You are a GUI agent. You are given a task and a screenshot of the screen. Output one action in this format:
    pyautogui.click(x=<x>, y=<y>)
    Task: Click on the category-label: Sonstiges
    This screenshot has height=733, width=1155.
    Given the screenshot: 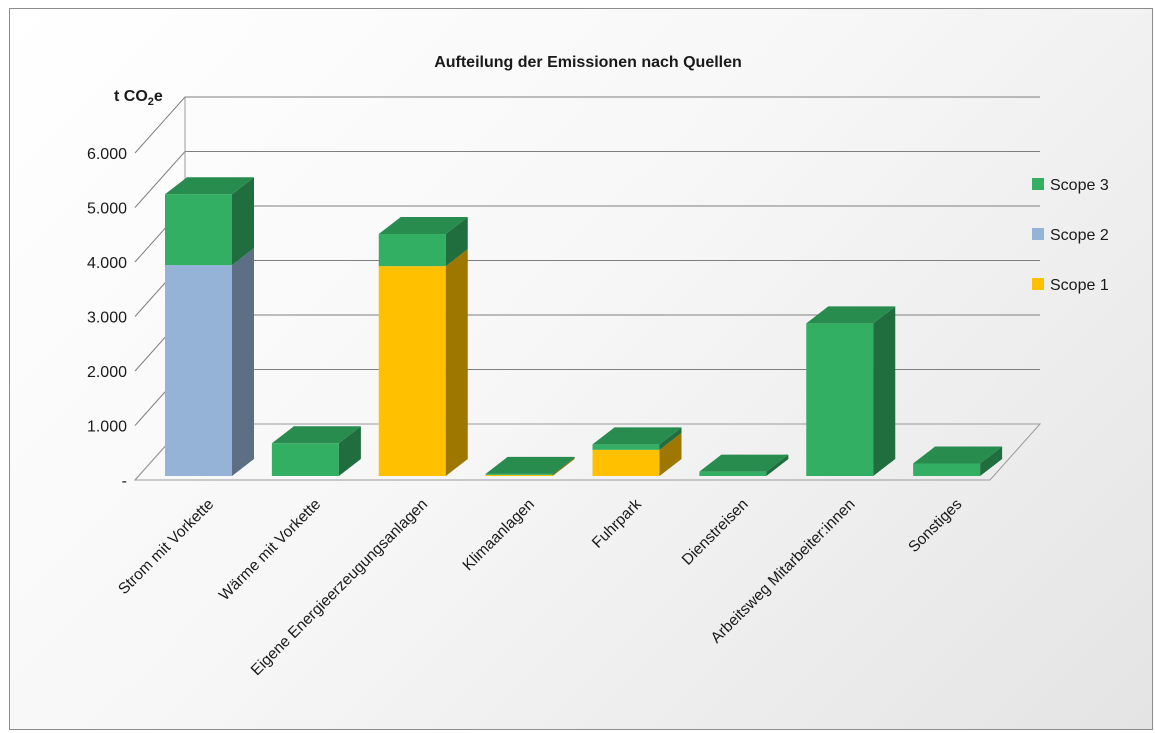 What is the action you would take?
    pyautogui.click(x=935, y=526)
    